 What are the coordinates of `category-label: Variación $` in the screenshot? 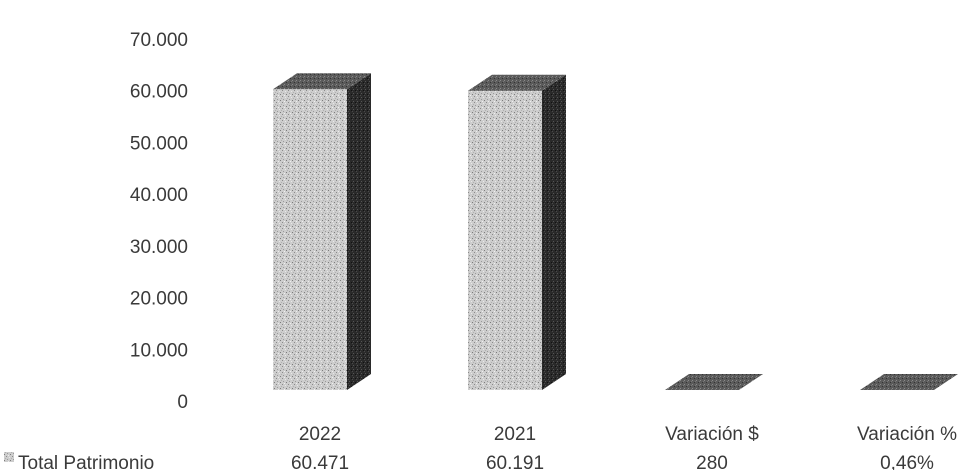 It's located at (712, 434).